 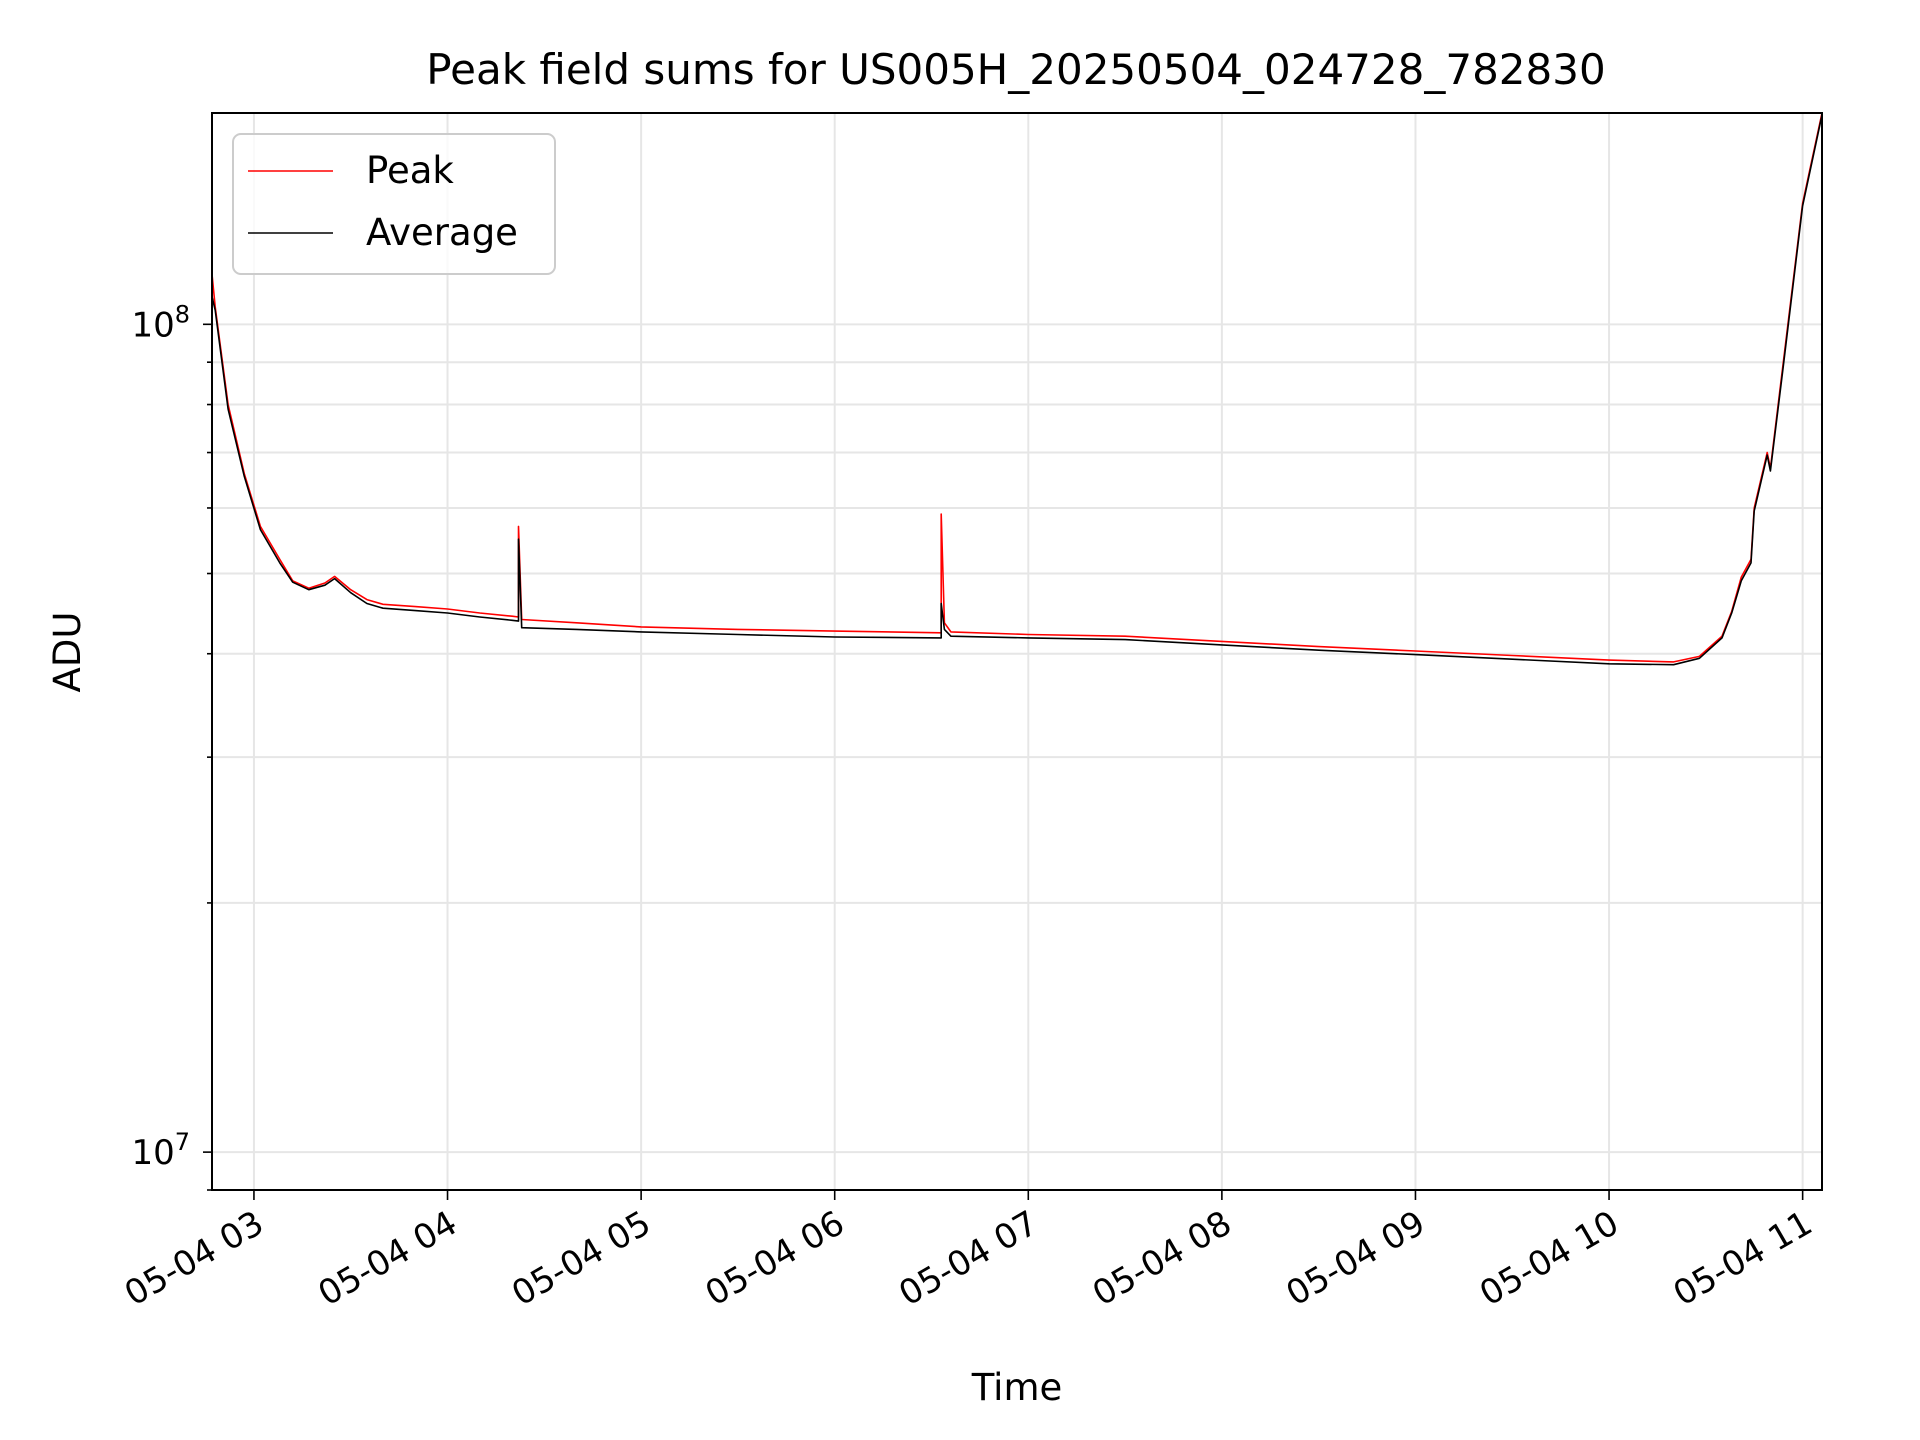 What do you see at coordinates (1017, 1387) in the screenshot?
I see `x-axis-label: Time` at bounding box center [1017, 1387].